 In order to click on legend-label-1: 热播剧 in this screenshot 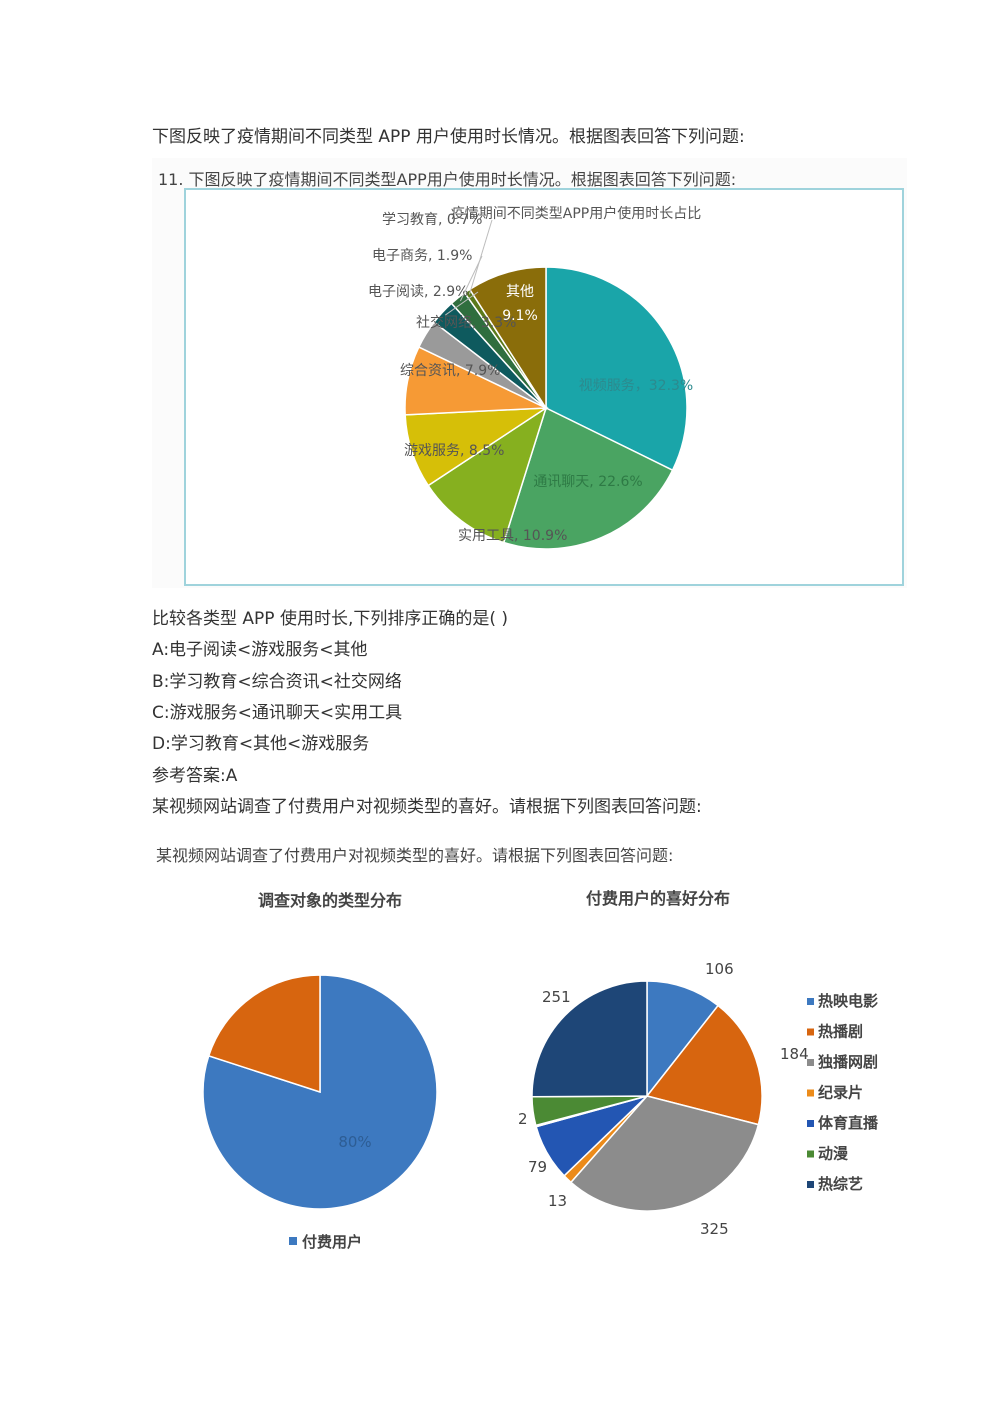, I will do `click(840, 1032)`.